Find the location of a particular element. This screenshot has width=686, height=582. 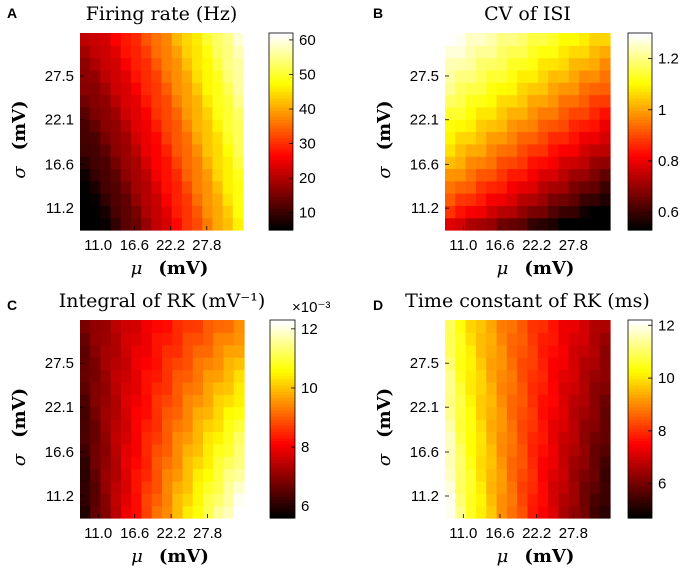

panel-label: B is located at coordinates (378, 13).